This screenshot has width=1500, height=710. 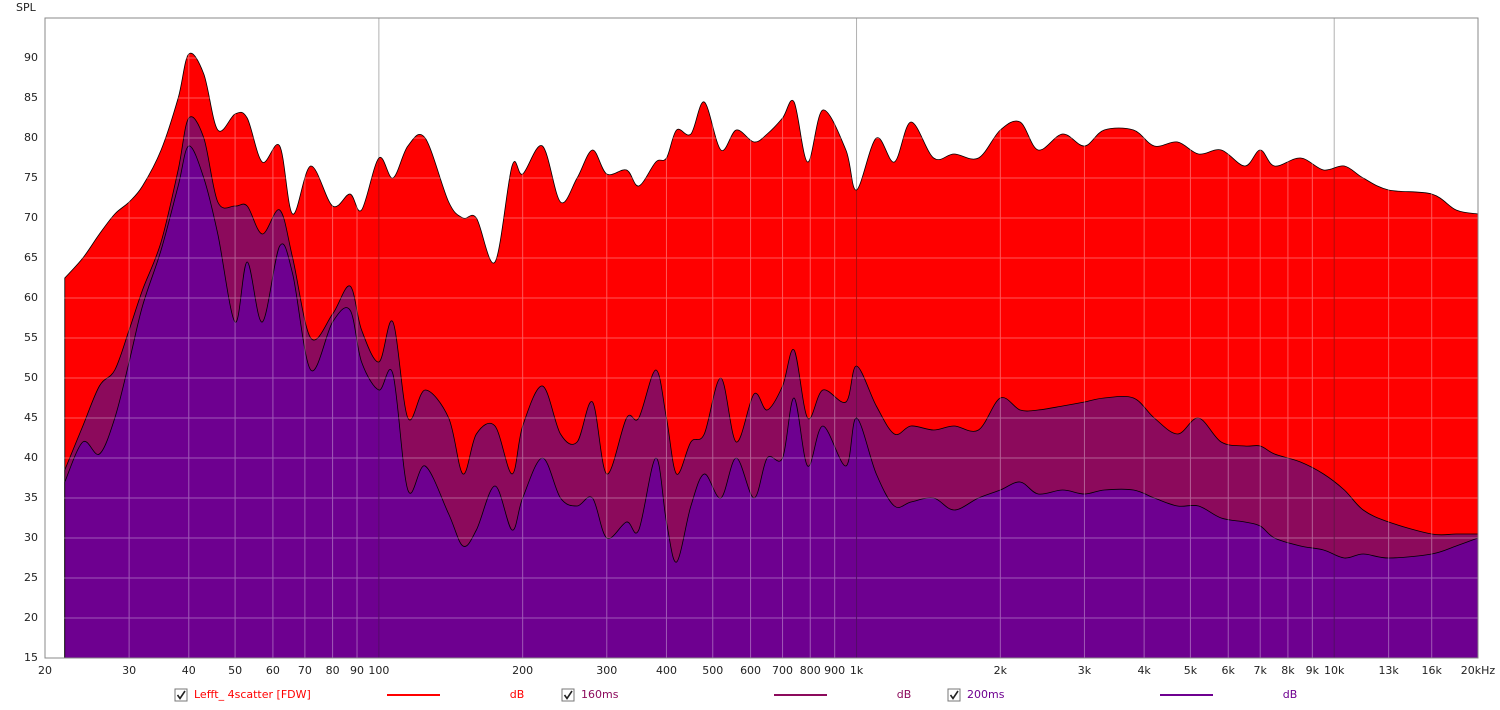 I want to click on x-tick-label: 300, so click(x=606, y=670).